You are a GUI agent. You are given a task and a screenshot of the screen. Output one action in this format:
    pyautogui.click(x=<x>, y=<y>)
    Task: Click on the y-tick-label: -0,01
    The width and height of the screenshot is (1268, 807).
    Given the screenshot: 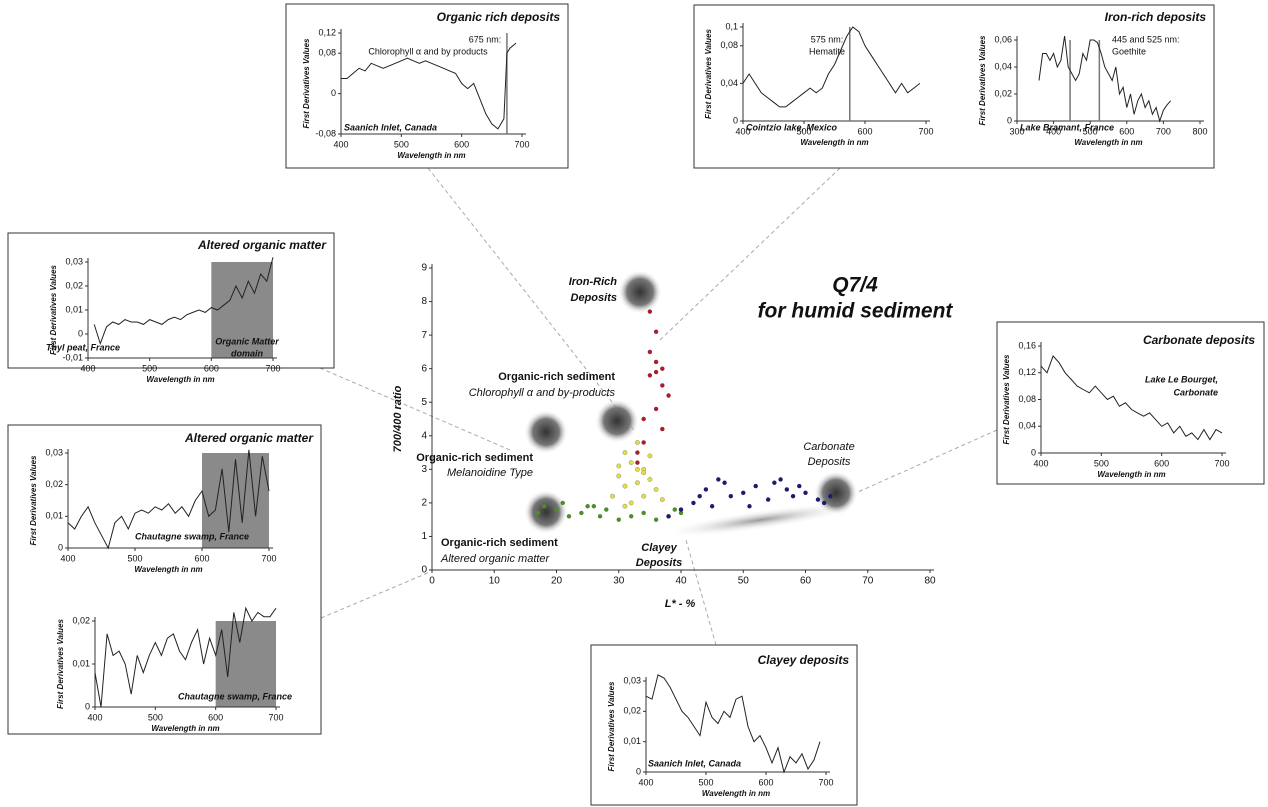 What is the action you would take?
    pyautogui.click(x=72, y=357)
    